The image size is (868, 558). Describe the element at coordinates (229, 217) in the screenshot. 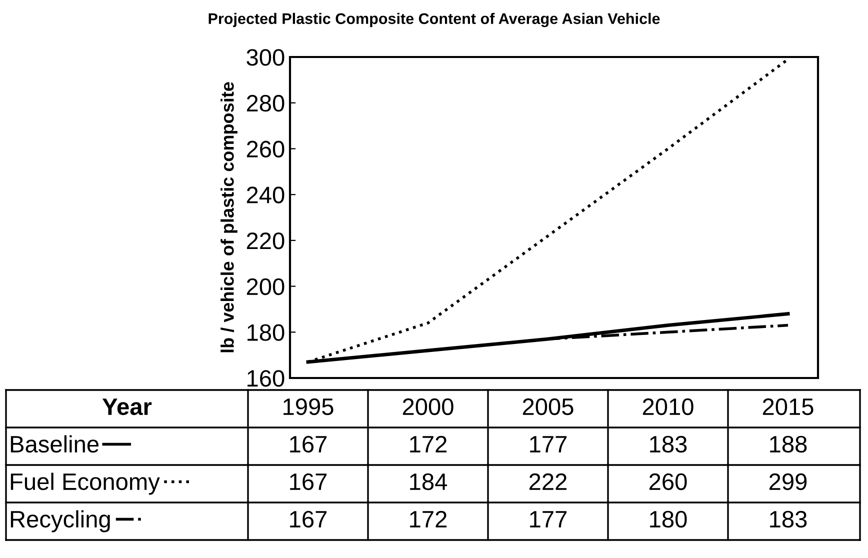

I see `y-axis-title: lb / vehicle of plastic composite` at that location.